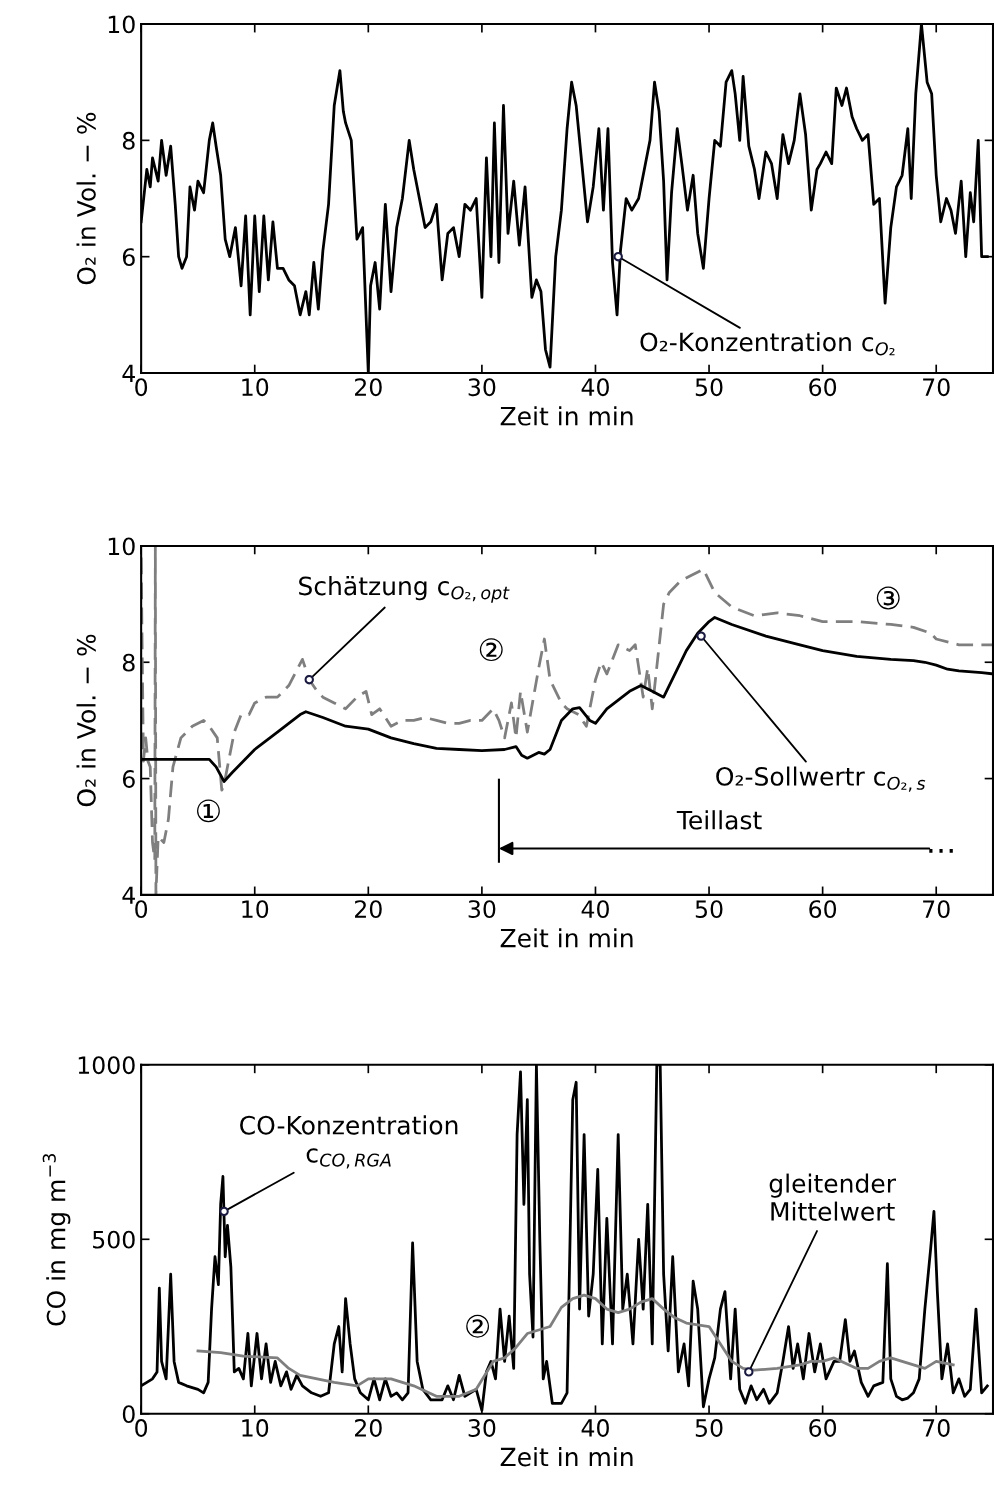  I want to click on annotation: ①, so click(208, 811).